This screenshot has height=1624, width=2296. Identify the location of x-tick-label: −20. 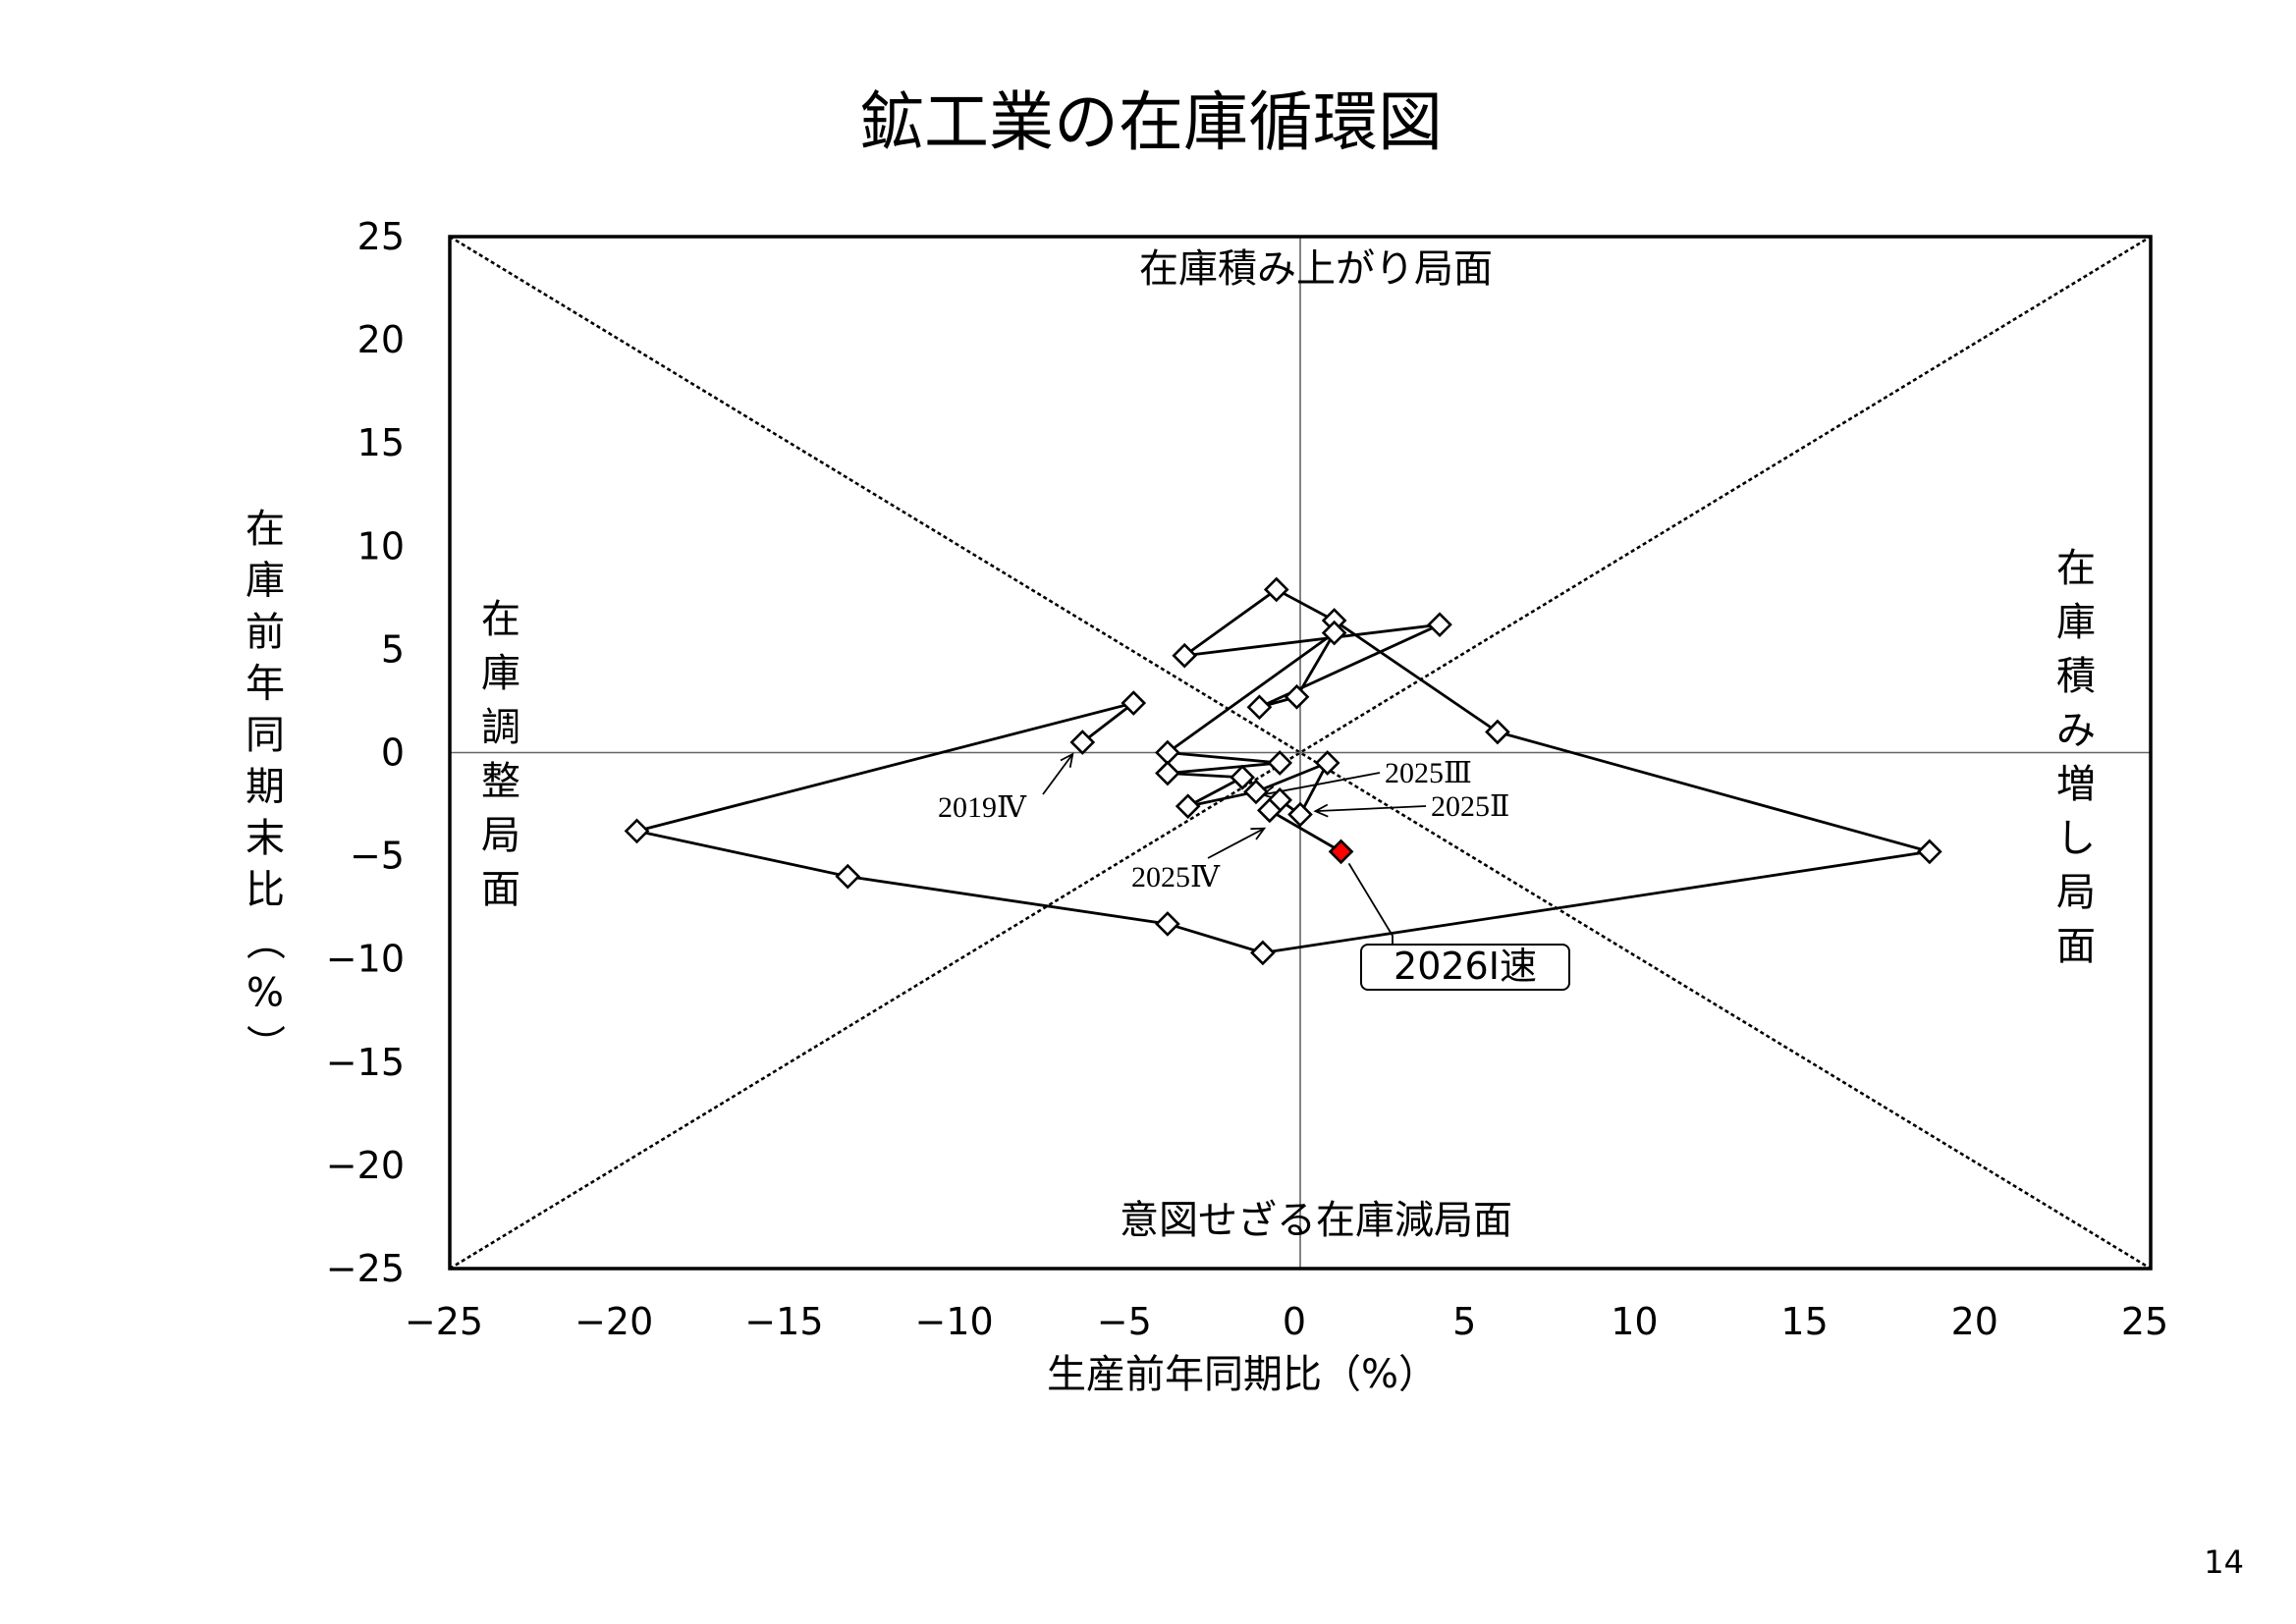
(613, 1321).